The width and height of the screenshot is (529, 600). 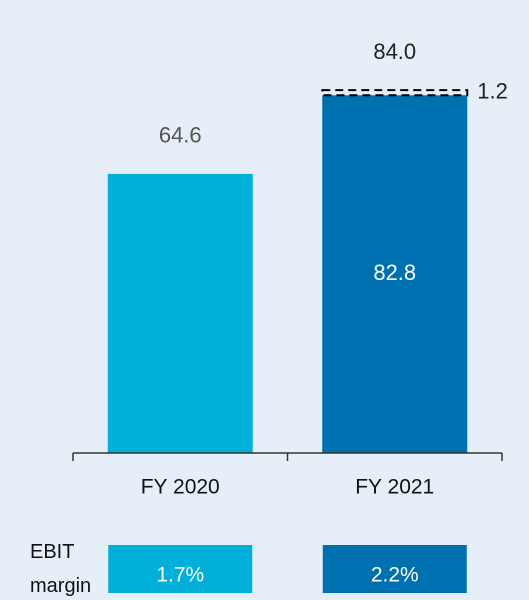 What do you see at coordinates (394, 487) in the screenshot?
I see `x-tick-label: FY 2021` at bounding box center [394, 487].